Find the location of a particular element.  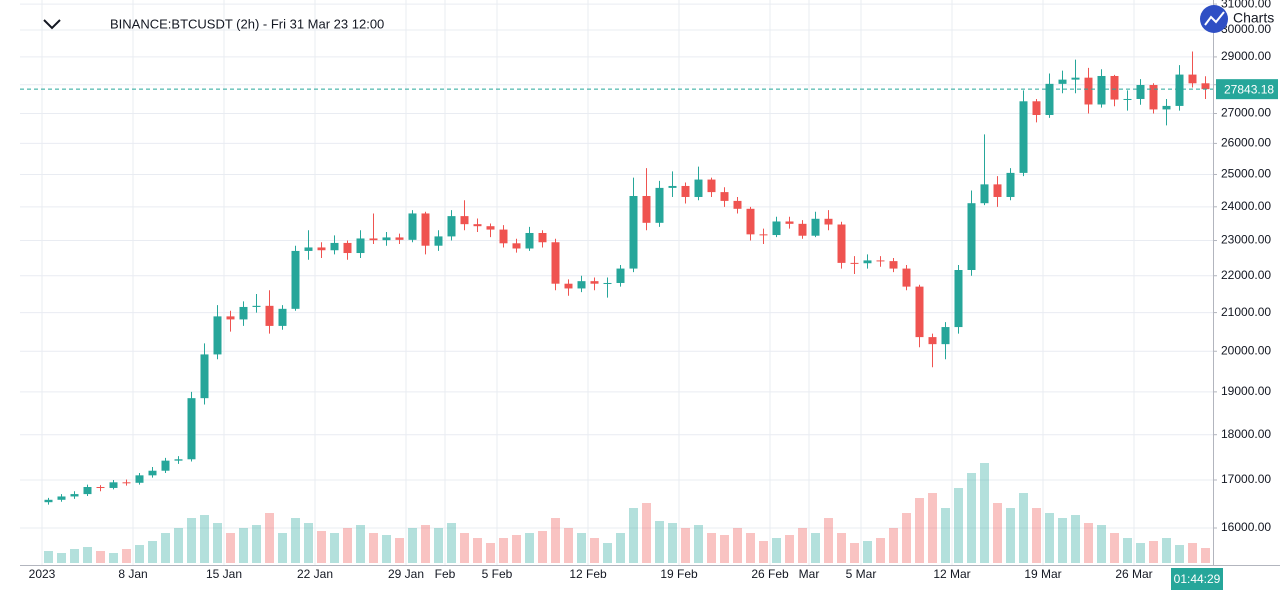

countdown-box is located at coordinates (1197, 579).